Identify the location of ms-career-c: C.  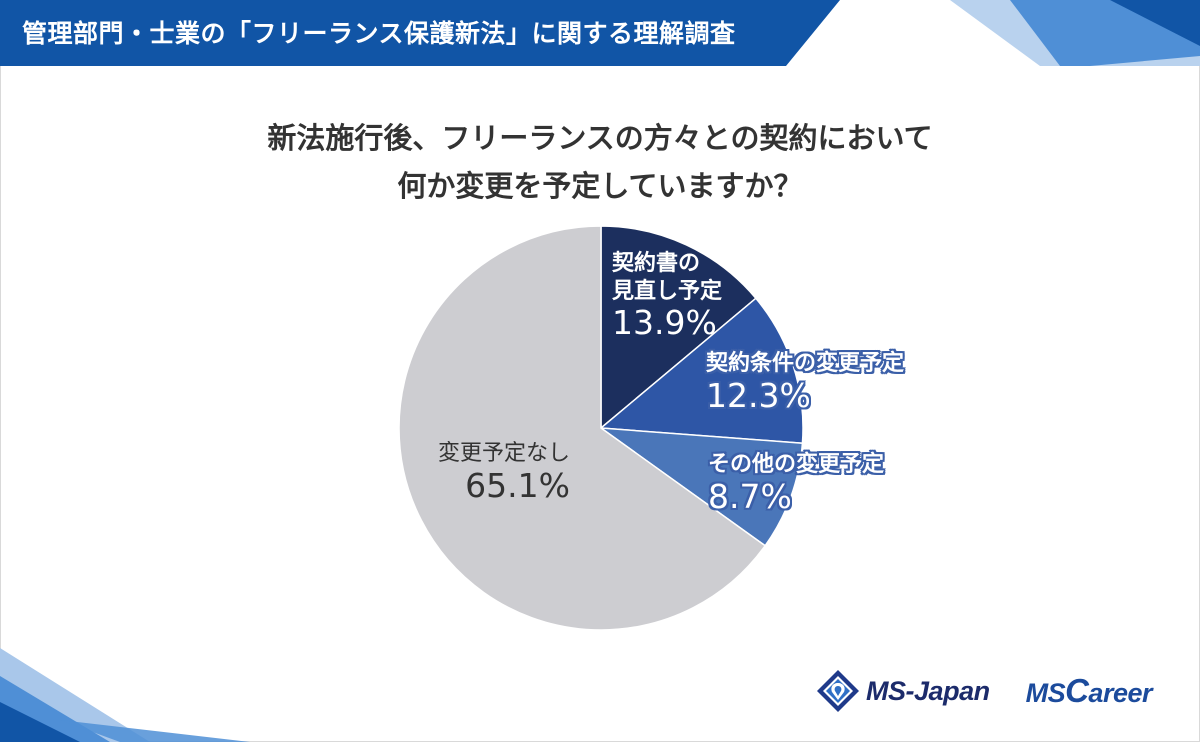
(1077, 690).